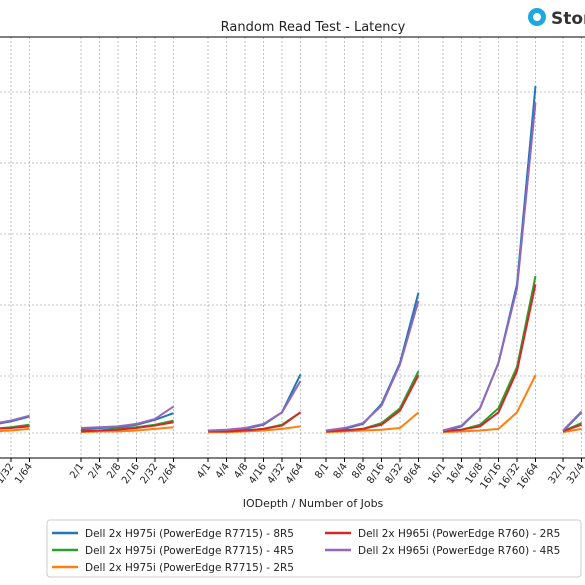 The height and width of the screenshot is (585, 585). What do you see at coordinates (322, 470) in the screenshot?
I see `x-tick-label: 8/1` at bounding box center [322, 470].